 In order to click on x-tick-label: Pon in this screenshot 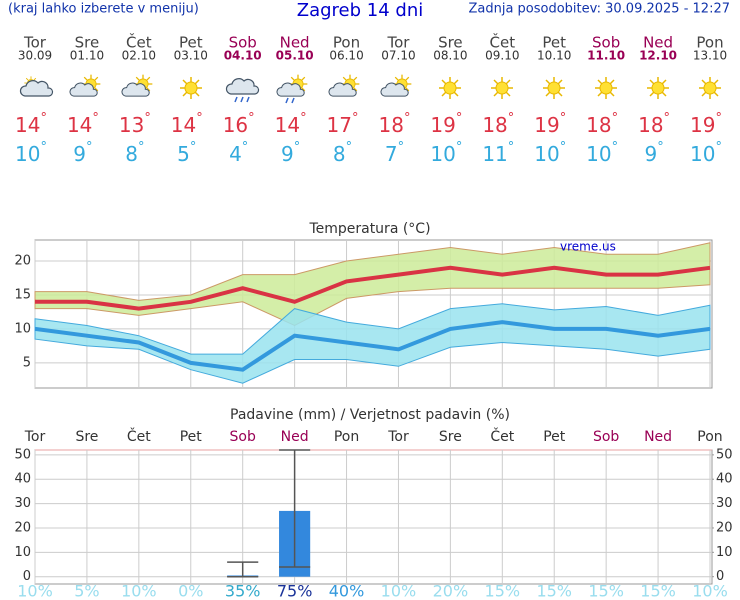, I will do `click(346, 437)`.